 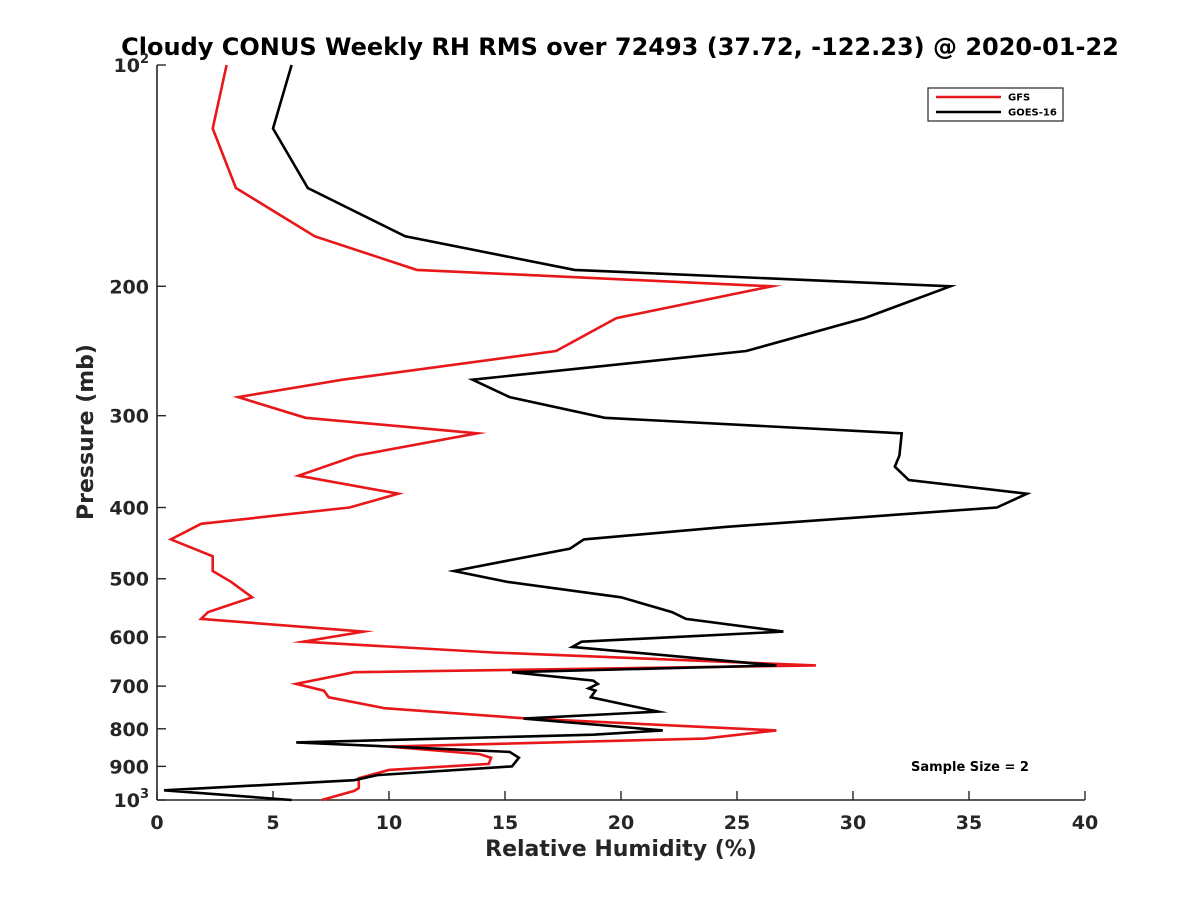 I want to click on y-tick-label: 500, so click(x=129, y=580).